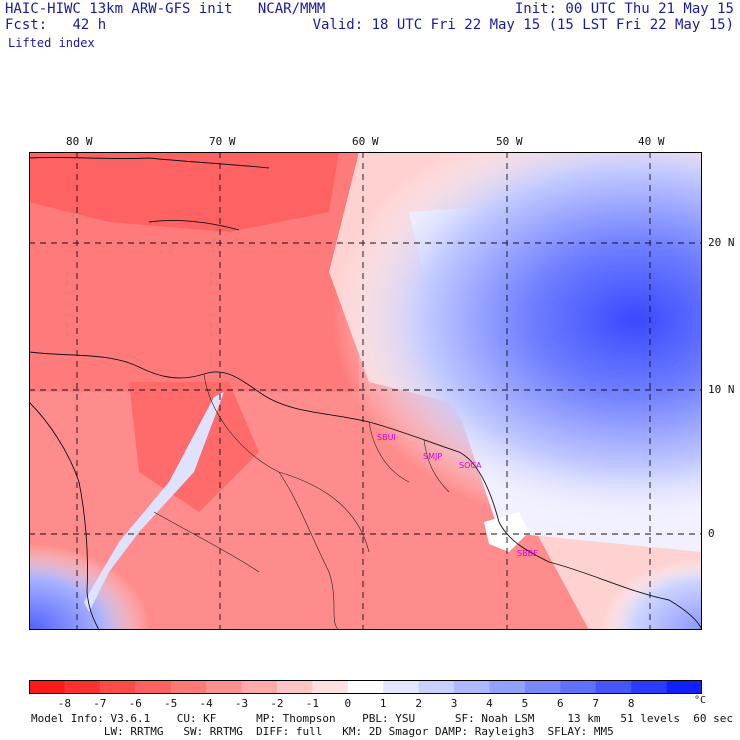  I want to click on colorbar-tick-label: -4, so click(206, 703).